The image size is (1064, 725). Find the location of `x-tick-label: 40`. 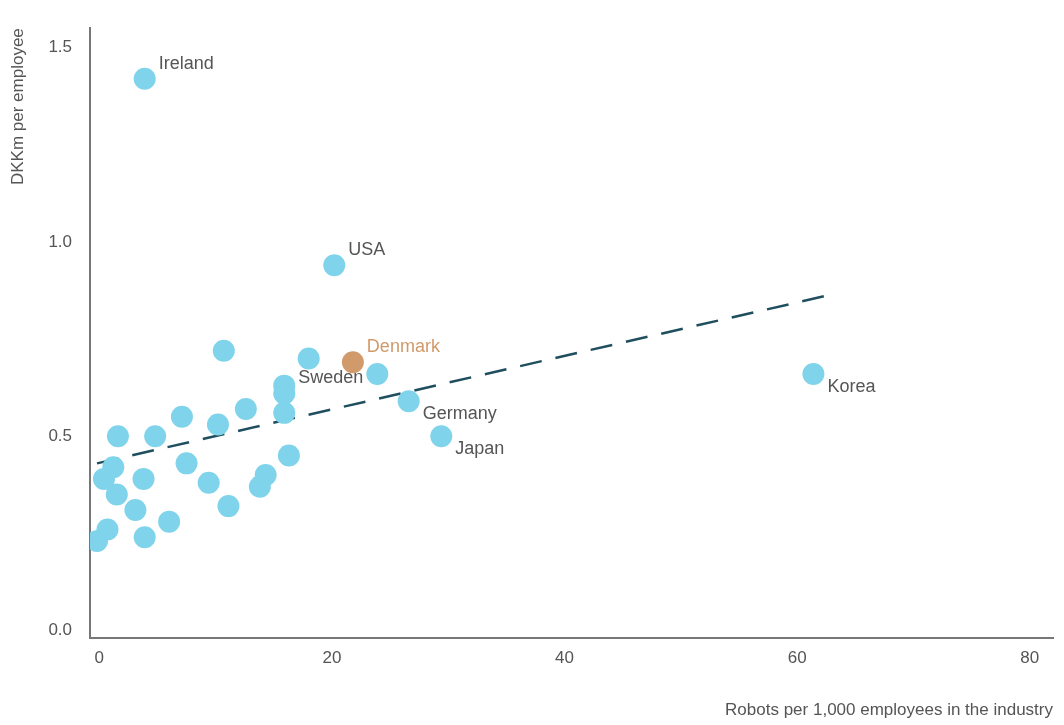

x-tick-label: 40 is located at coordinates (564, 658).